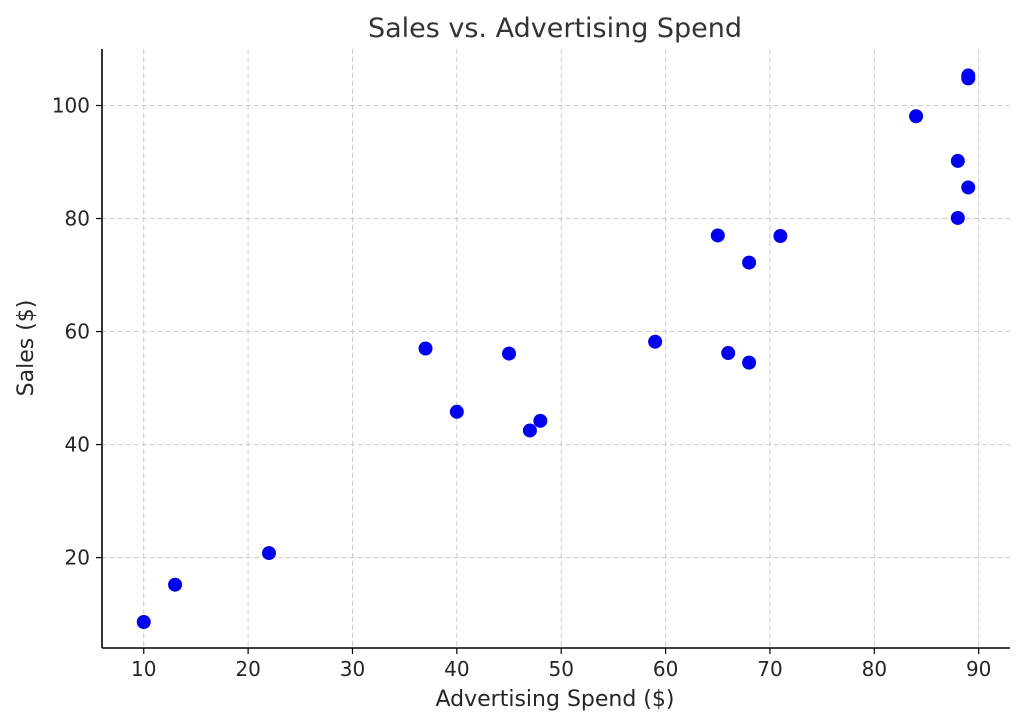 The width and height of the screenshot is (1024, 727). I want to click on x-axis-label: Advertising Spend ($), so click(555, 699).